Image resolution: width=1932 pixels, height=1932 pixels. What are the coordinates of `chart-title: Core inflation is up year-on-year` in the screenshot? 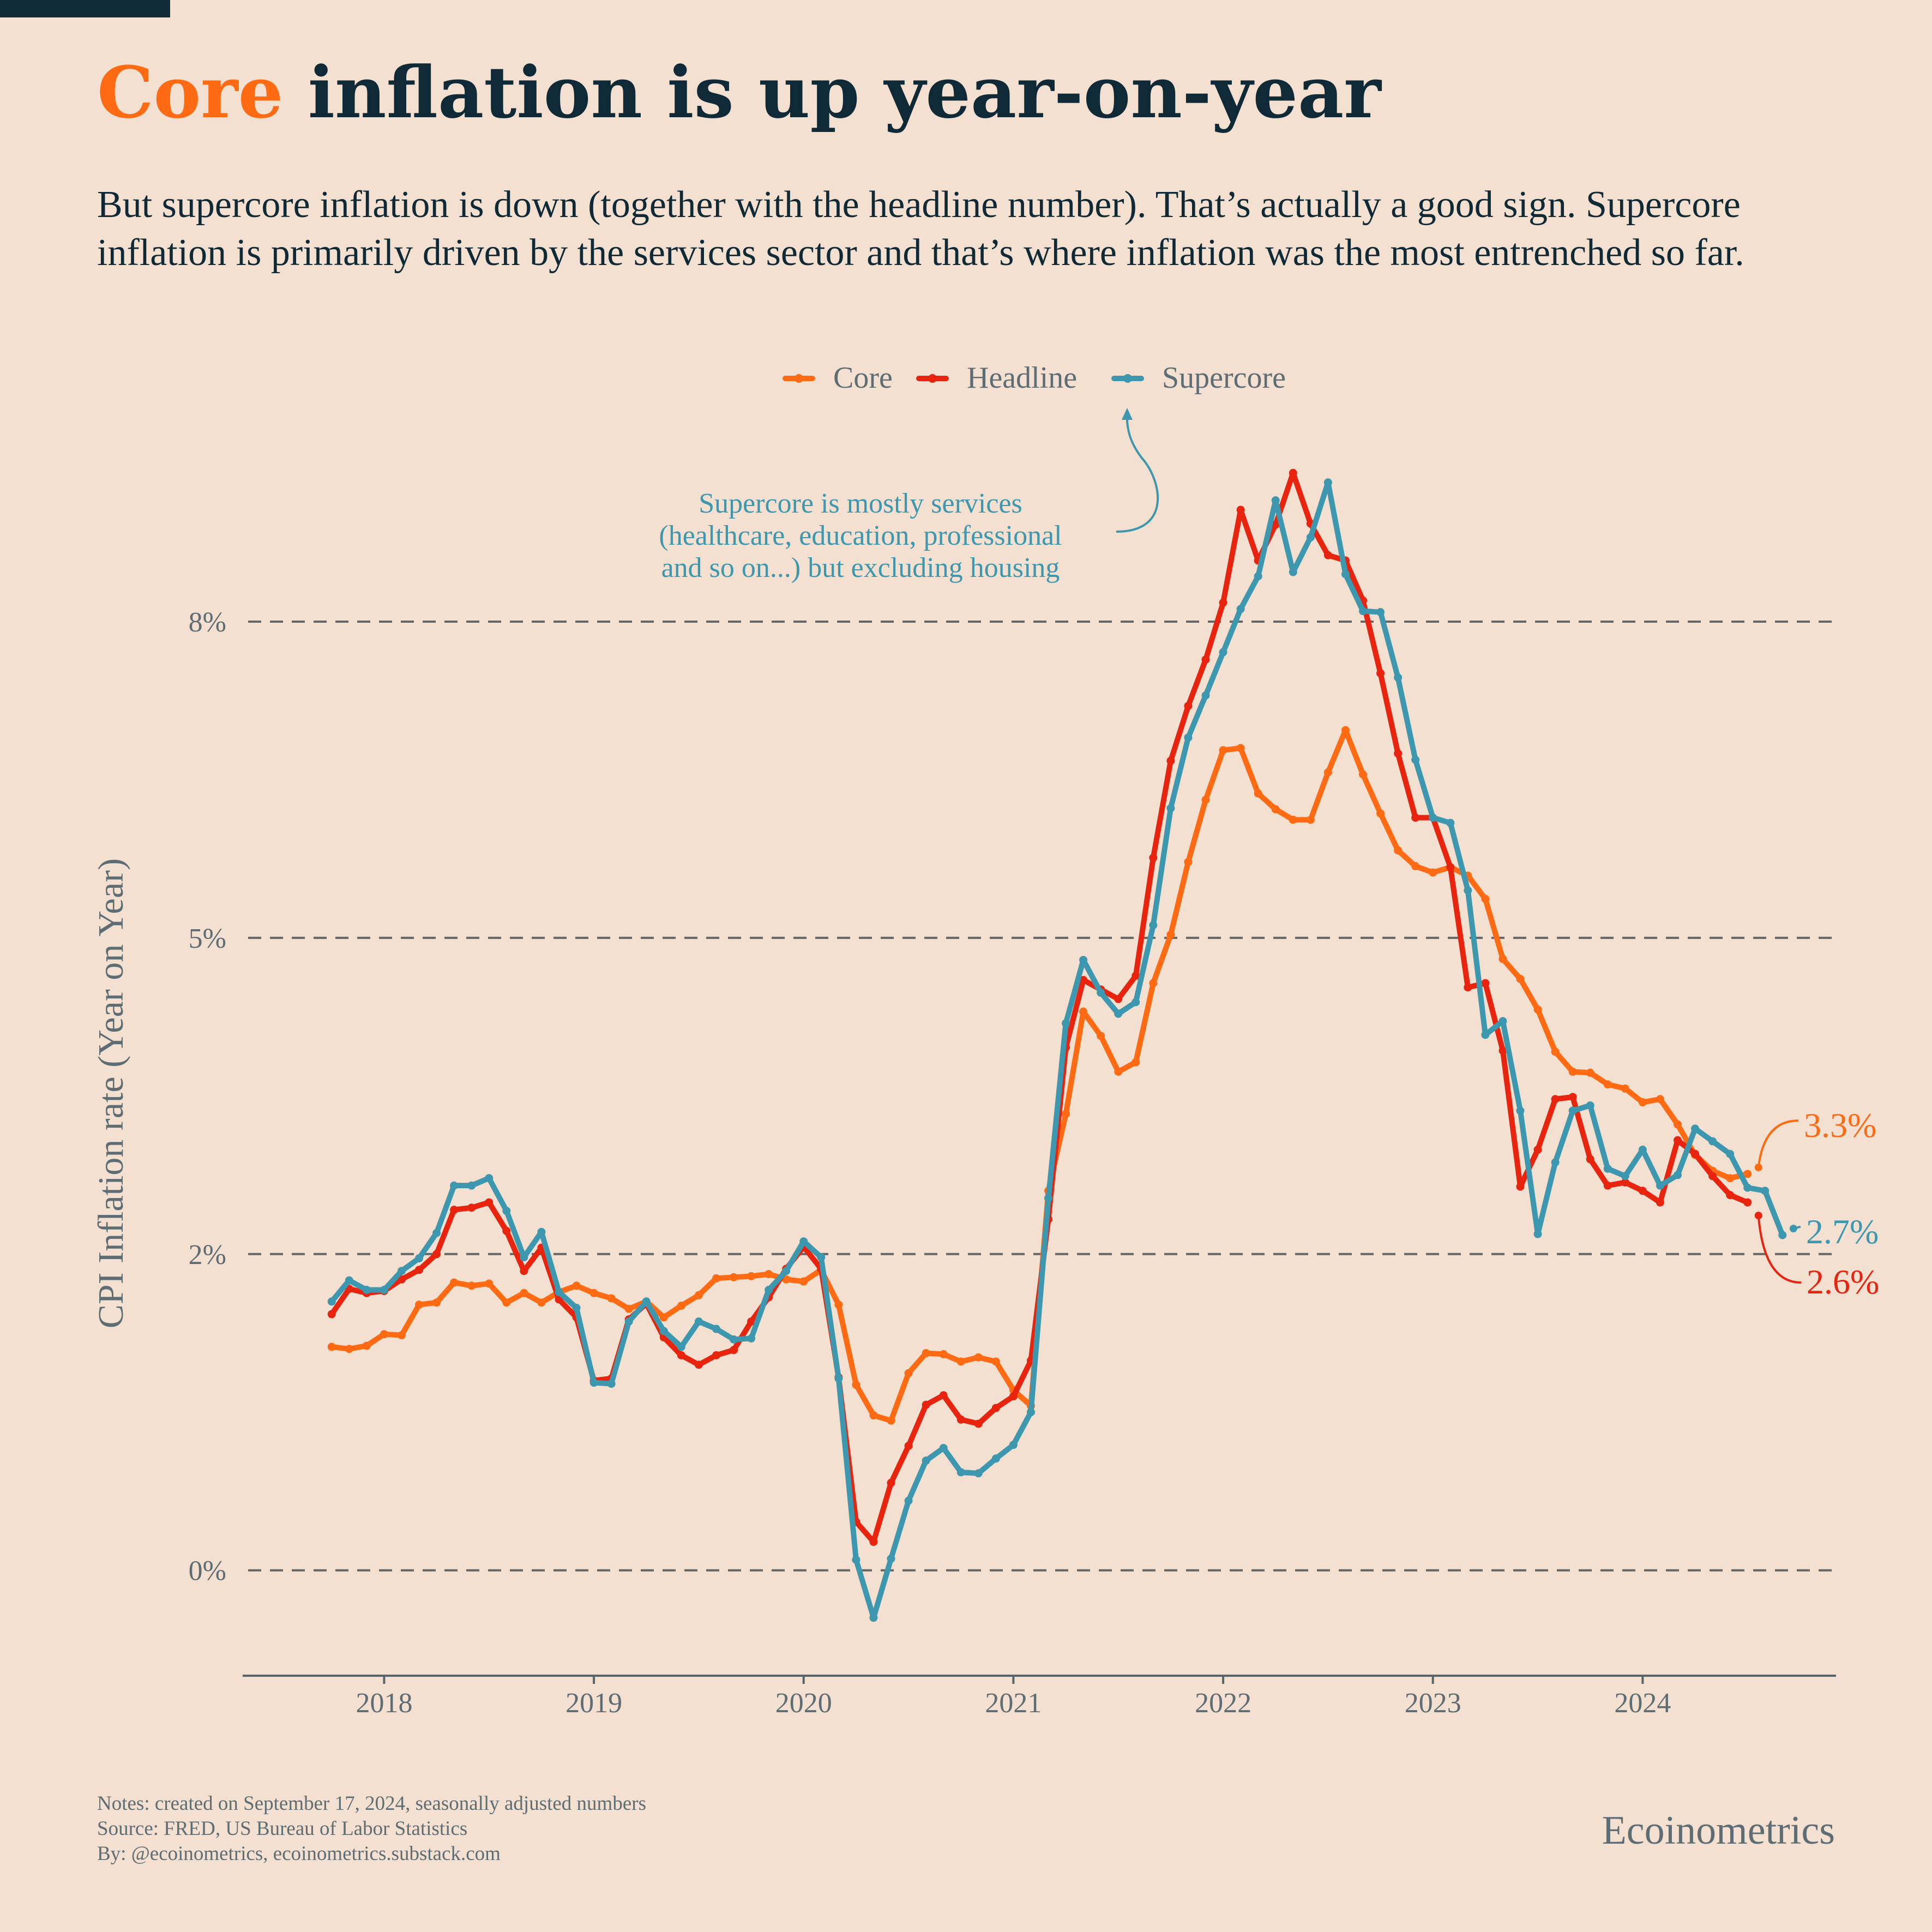 It's located at (739, 92).